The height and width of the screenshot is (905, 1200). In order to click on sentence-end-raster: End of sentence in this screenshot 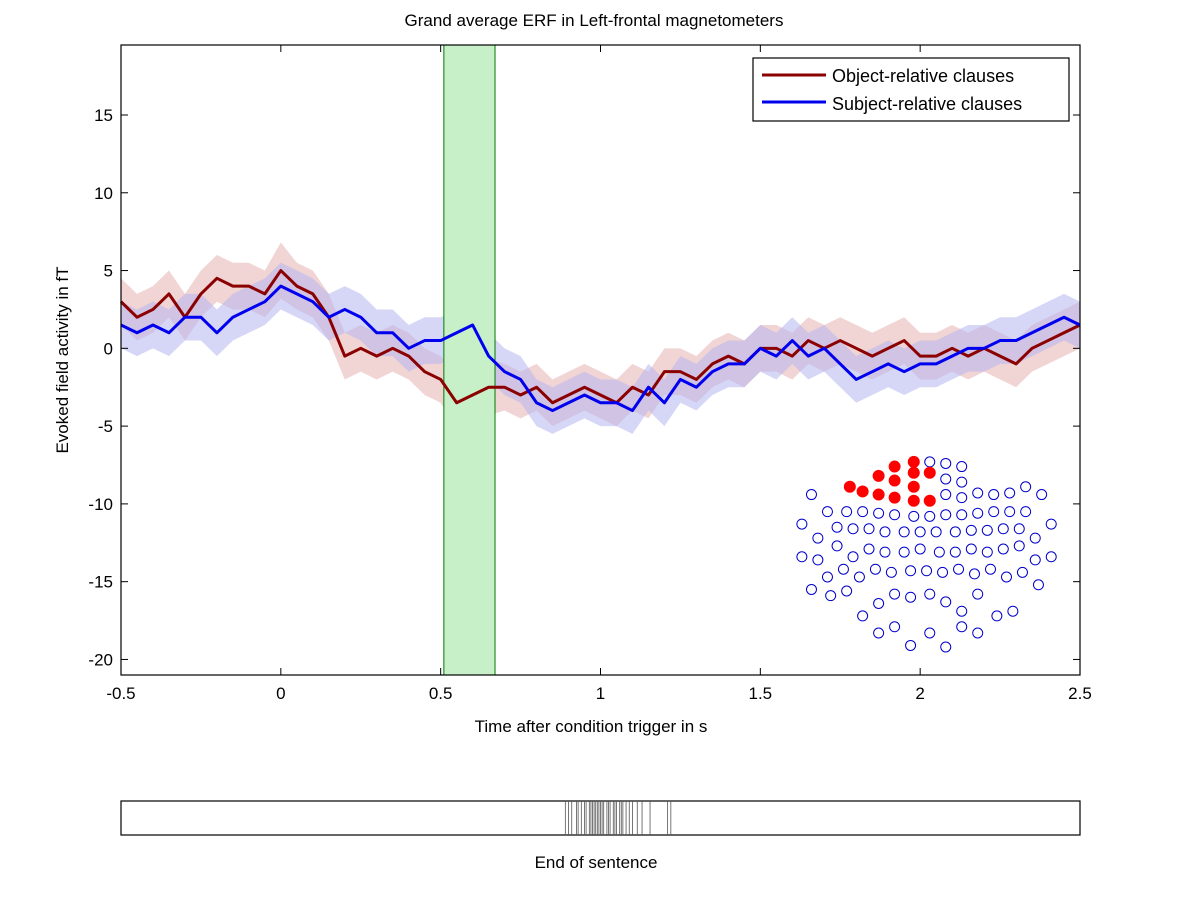, I will do `click(600, 836)`.